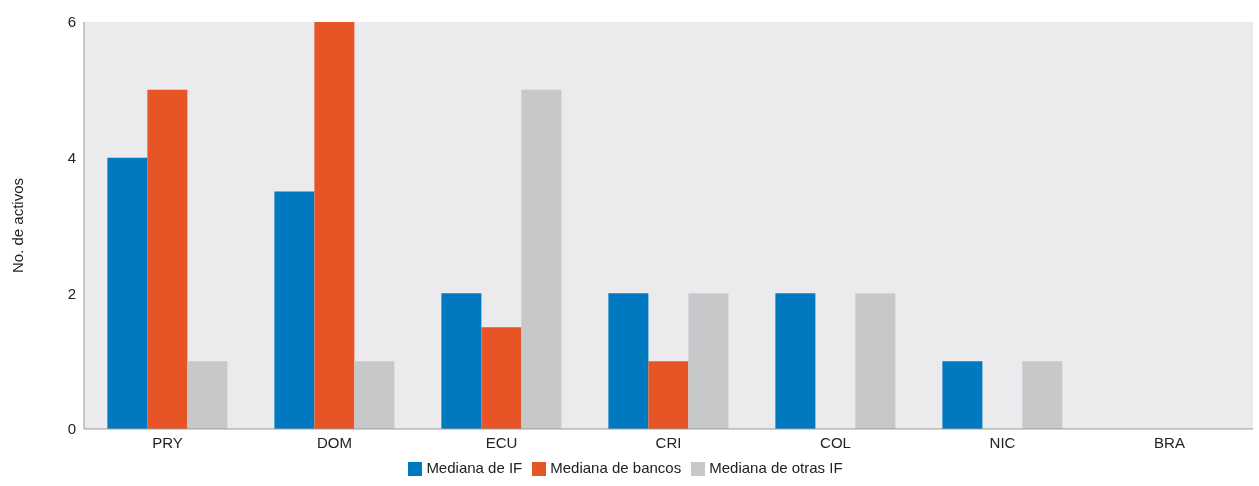  I want to click on x-tick-label: PRY, so click(167, 442).